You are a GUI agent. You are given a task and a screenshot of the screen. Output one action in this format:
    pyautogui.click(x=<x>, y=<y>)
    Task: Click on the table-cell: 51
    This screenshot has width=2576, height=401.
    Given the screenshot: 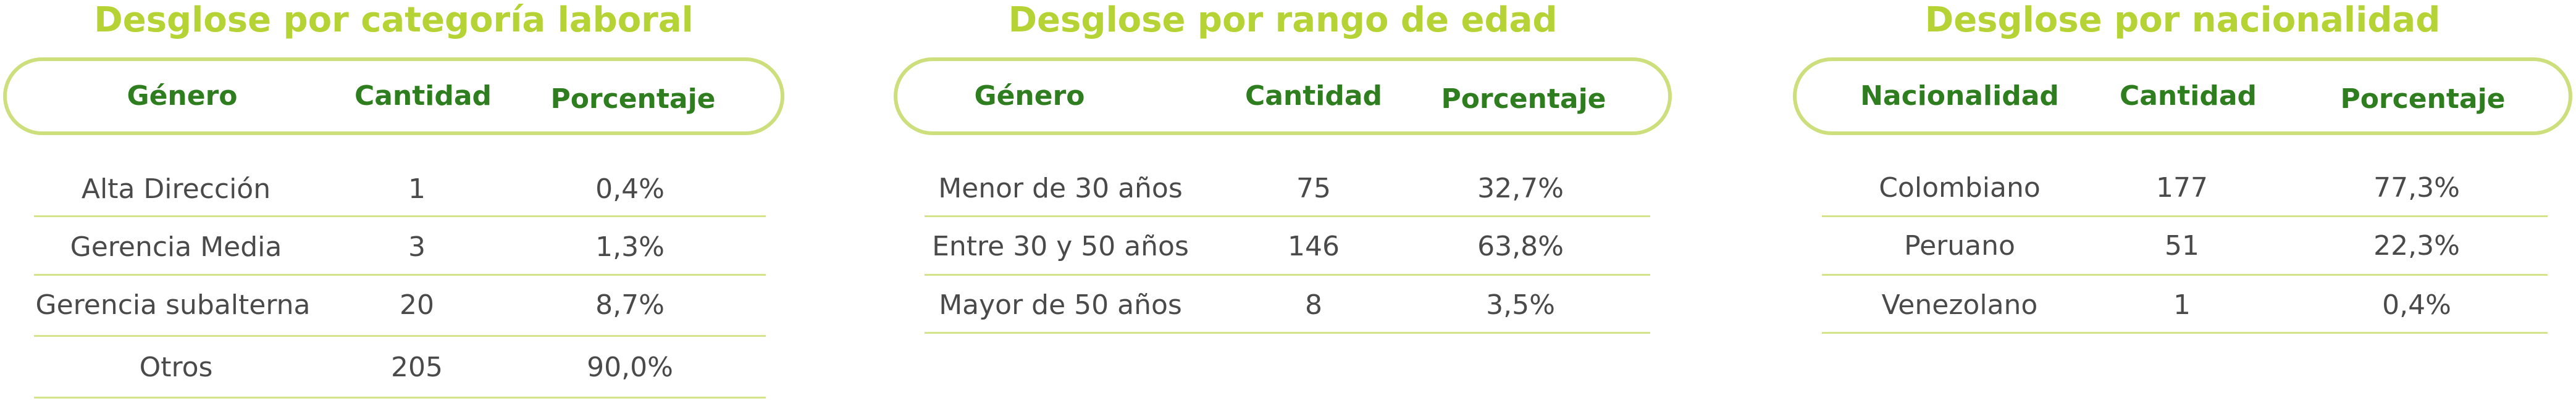 What is the action you would take?
    pyautogui.click(x=2182, y=246)
    